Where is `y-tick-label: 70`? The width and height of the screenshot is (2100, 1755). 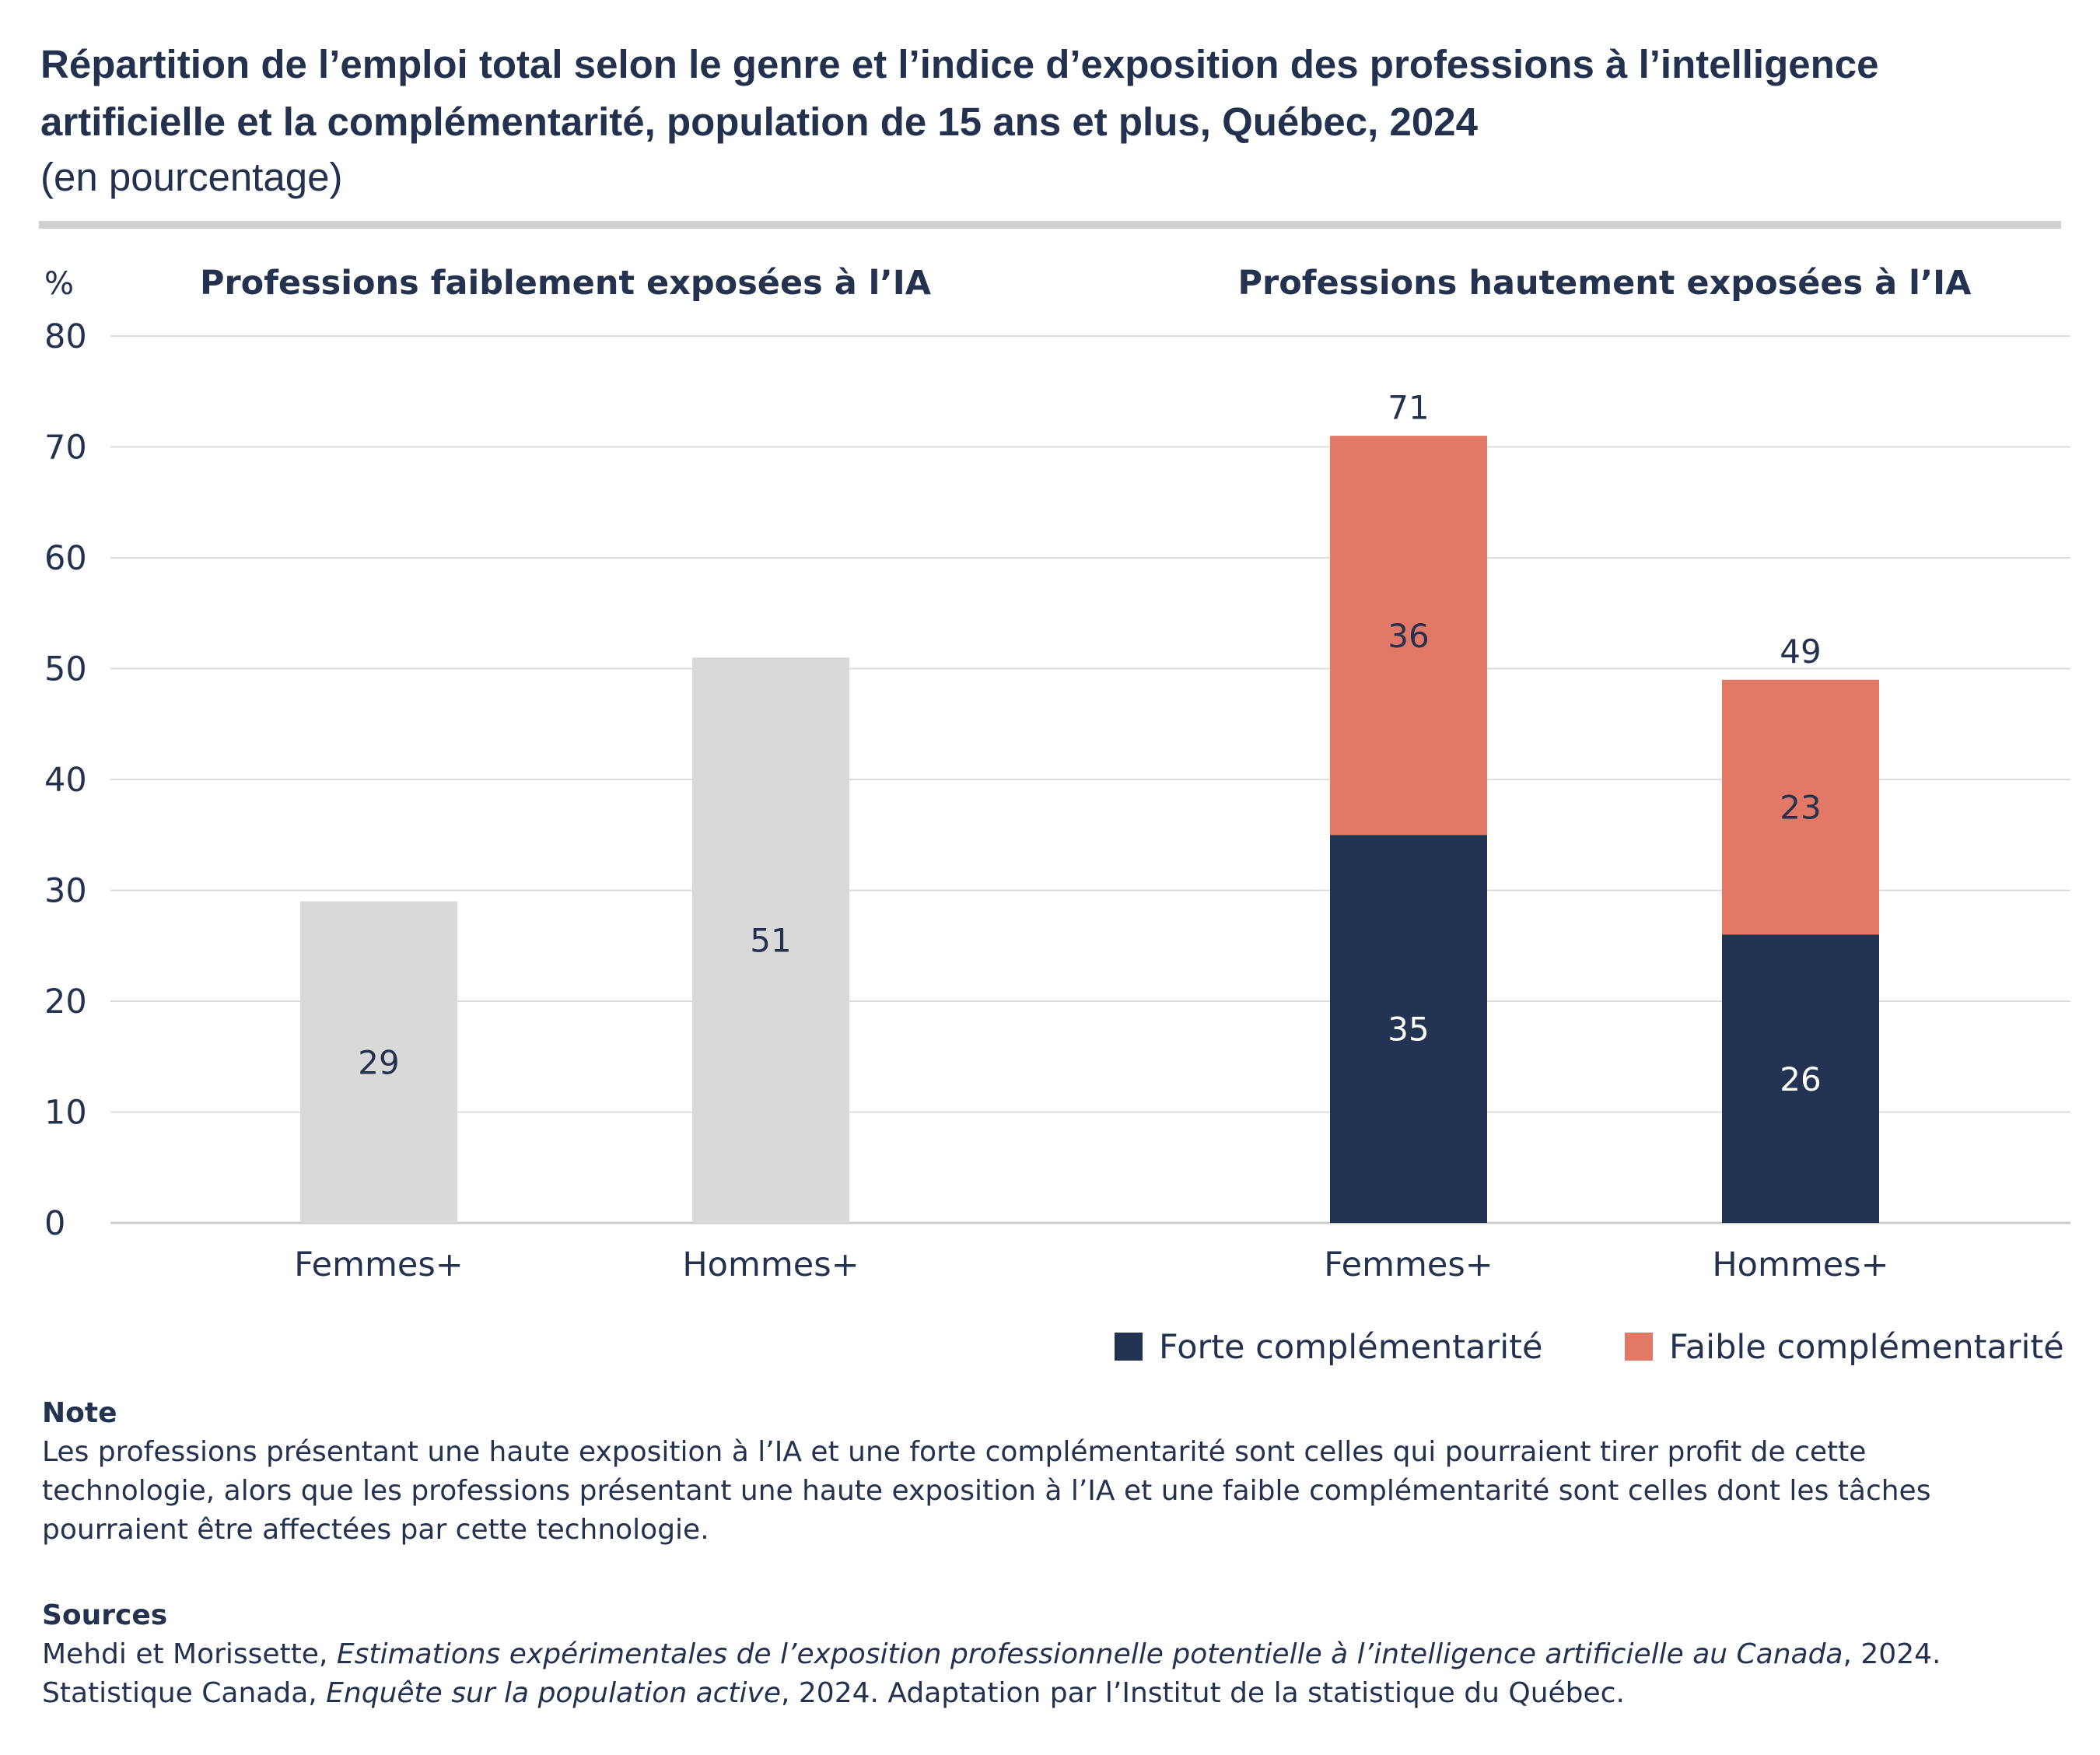
y-tick-label: 70 is located at coordinates (66, 449).